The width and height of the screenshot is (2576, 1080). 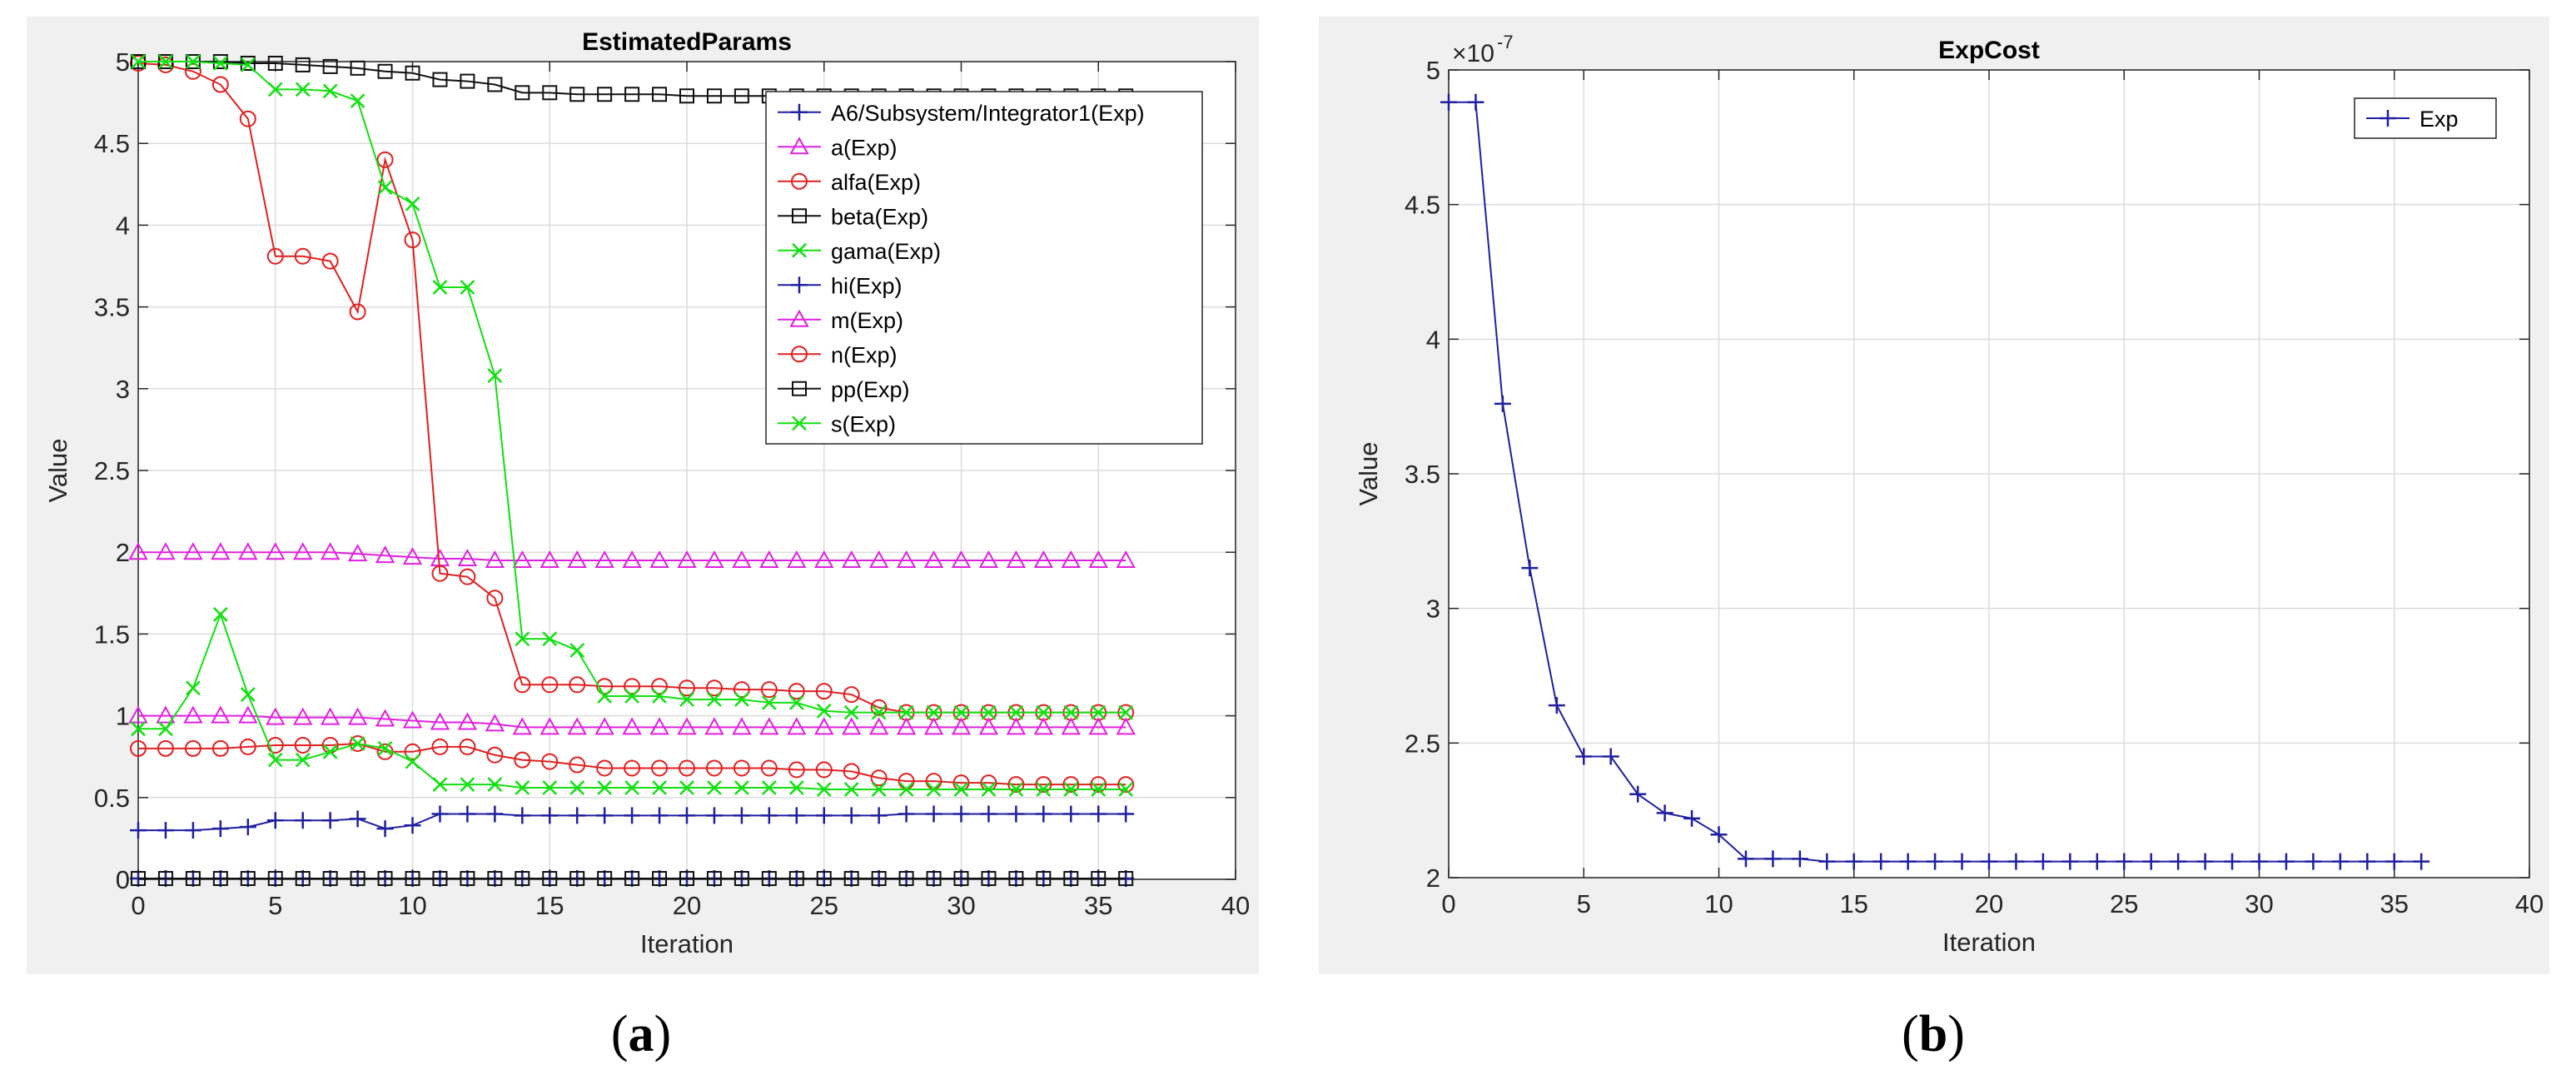 I want to click on x-tick-label: 5, so click(x=275, y=905).